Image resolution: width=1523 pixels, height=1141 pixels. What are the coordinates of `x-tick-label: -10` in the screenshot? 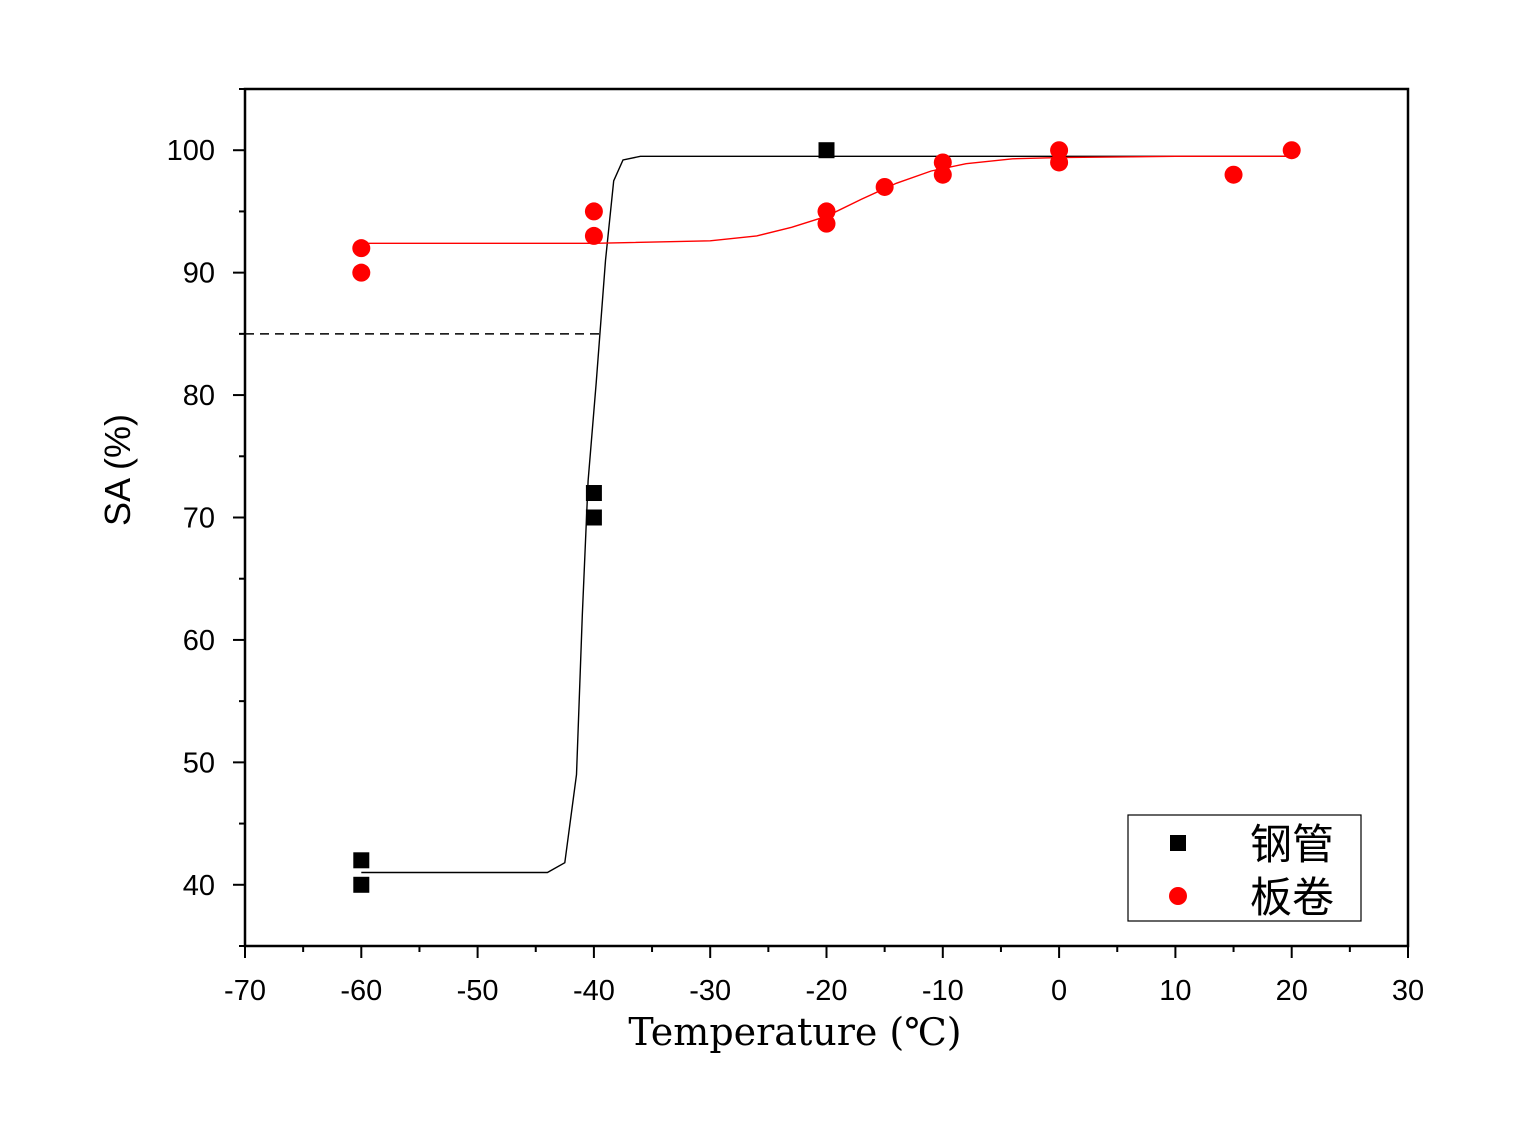 It's located at (943, 991).